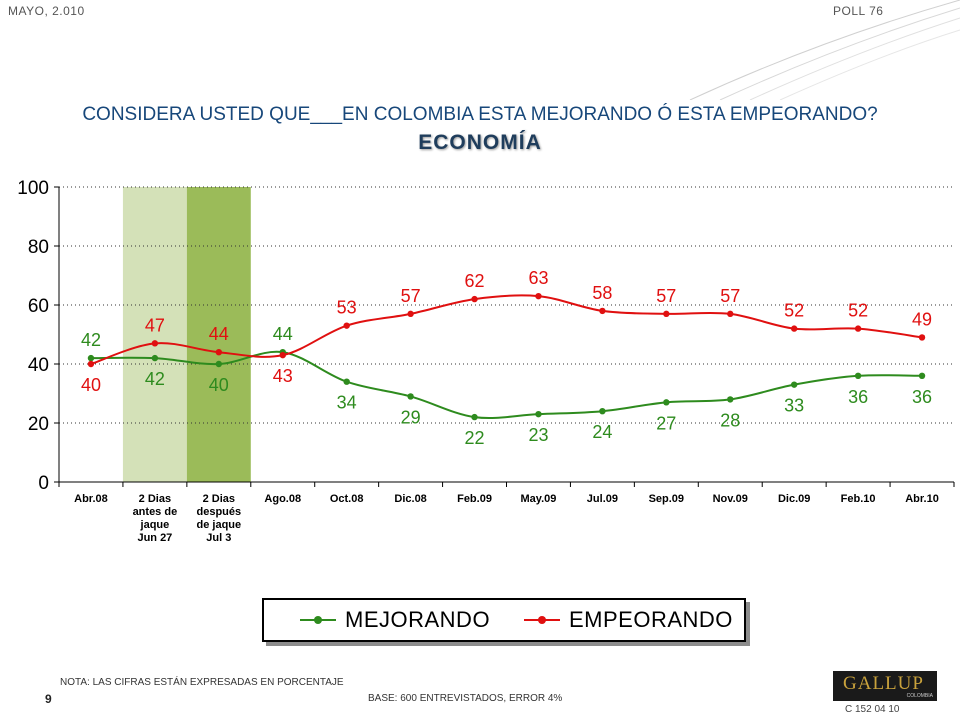  Describe the element at coordinates (824, 50) in the screenshot. I see `decorative-corner-lines` at that location.